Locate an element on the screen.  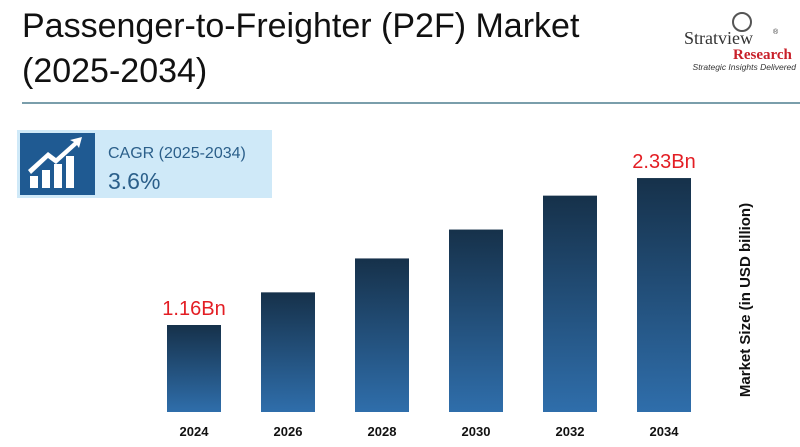
x-tick-label: 2032 is located at coordinates (570, 431).